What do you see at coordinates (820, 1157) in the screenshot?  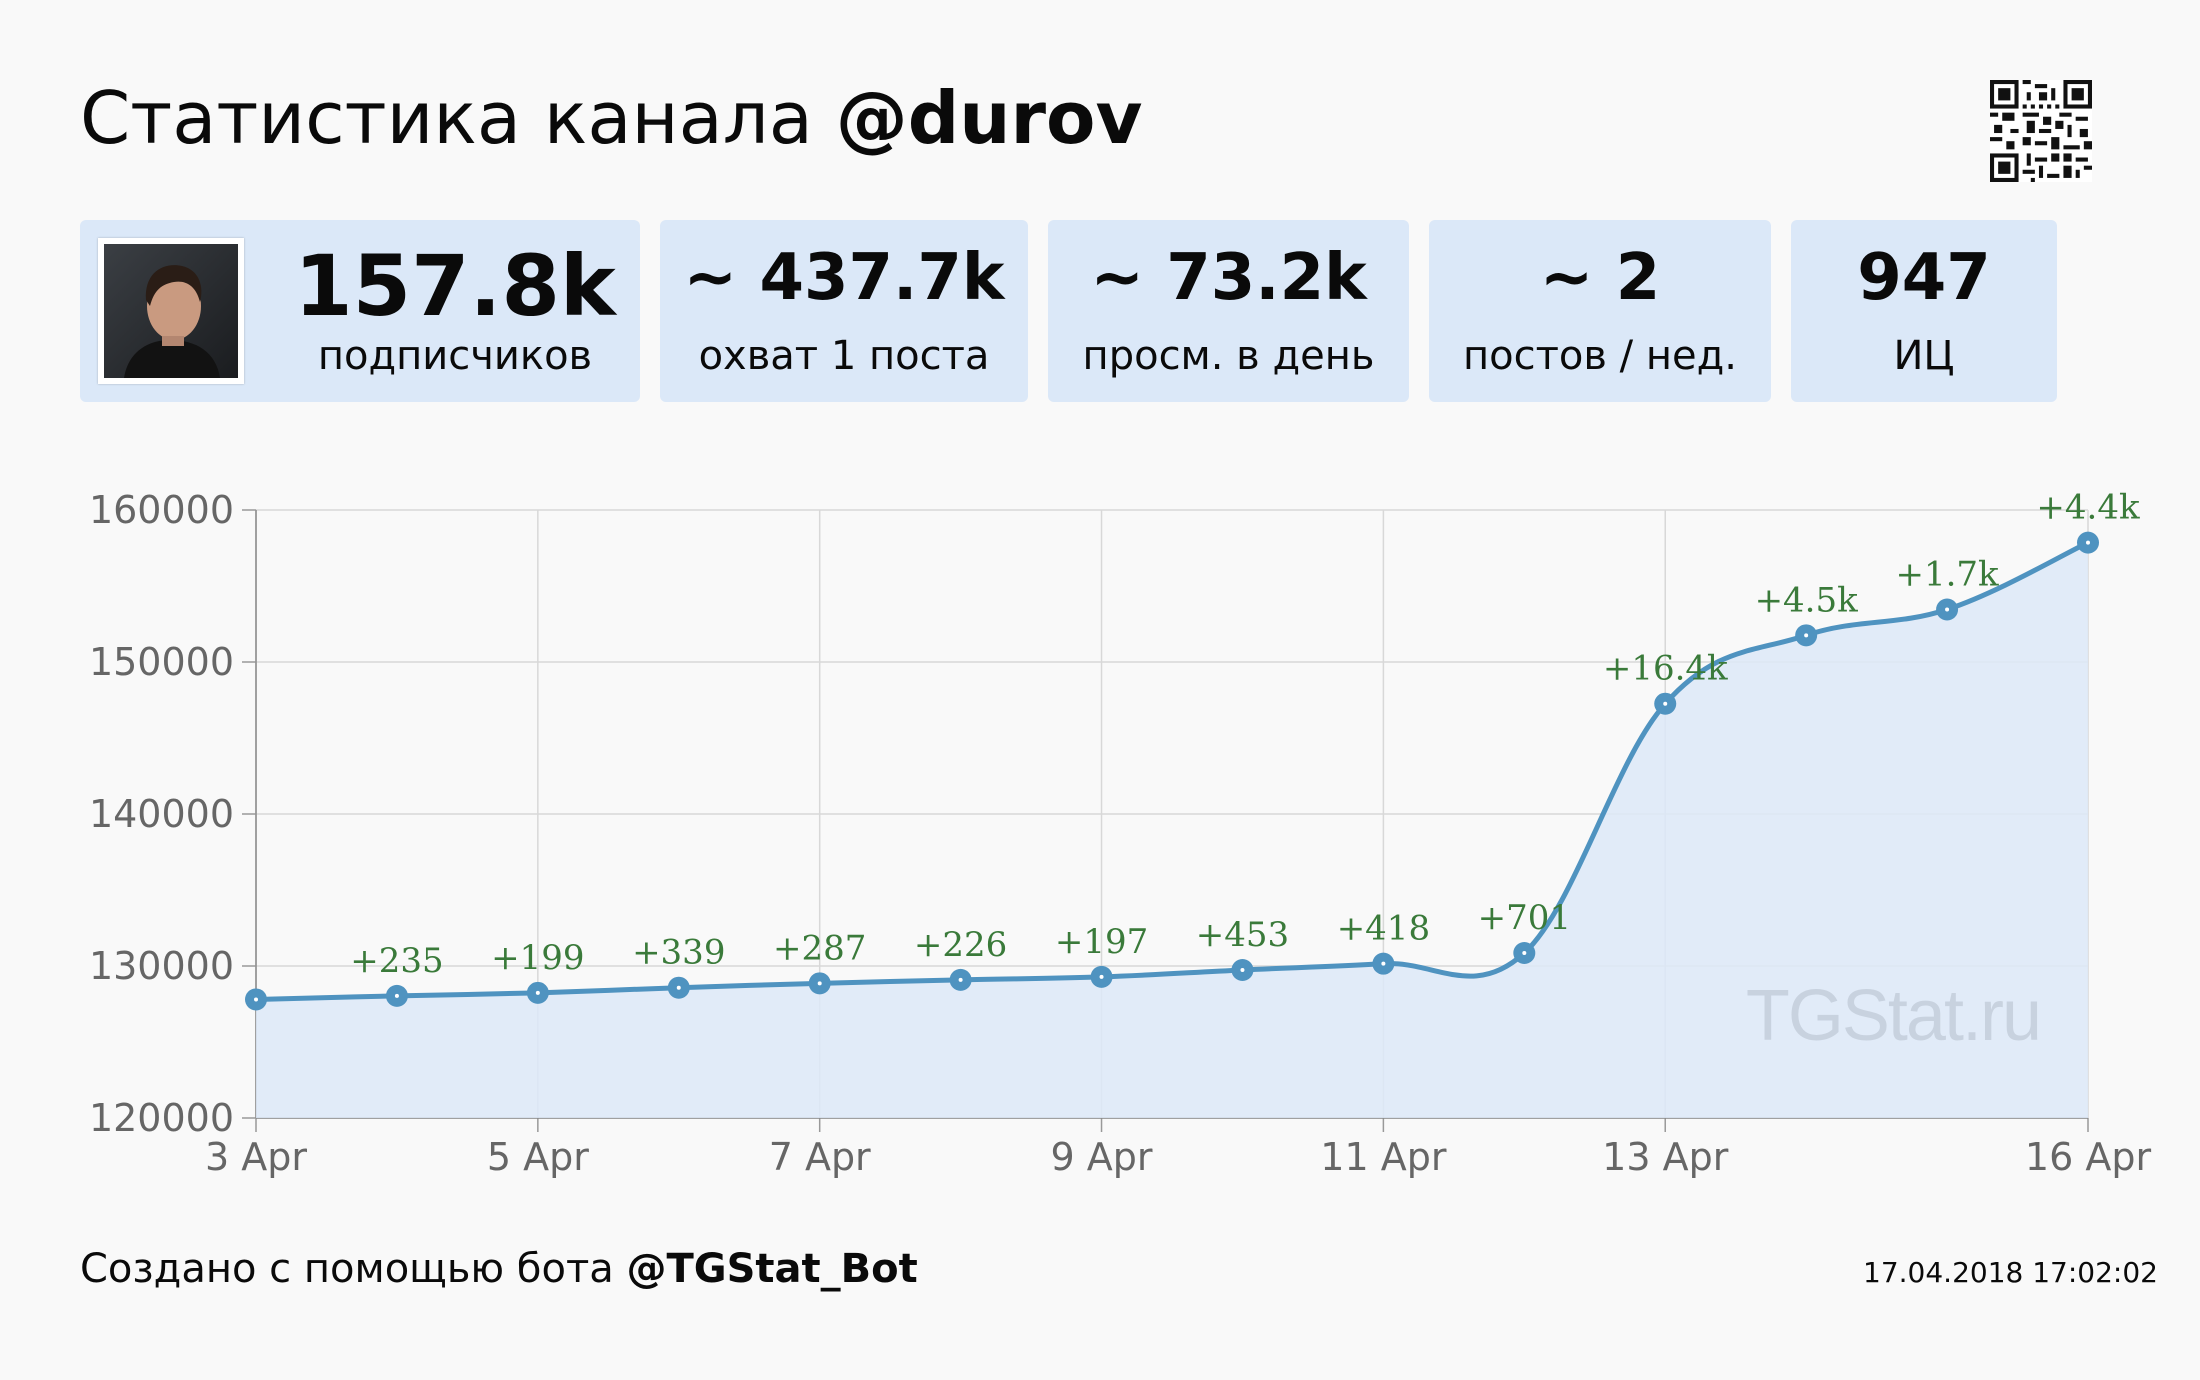 I see `x-tick-label: 7 Apr` at bounding box center [820, 1157].